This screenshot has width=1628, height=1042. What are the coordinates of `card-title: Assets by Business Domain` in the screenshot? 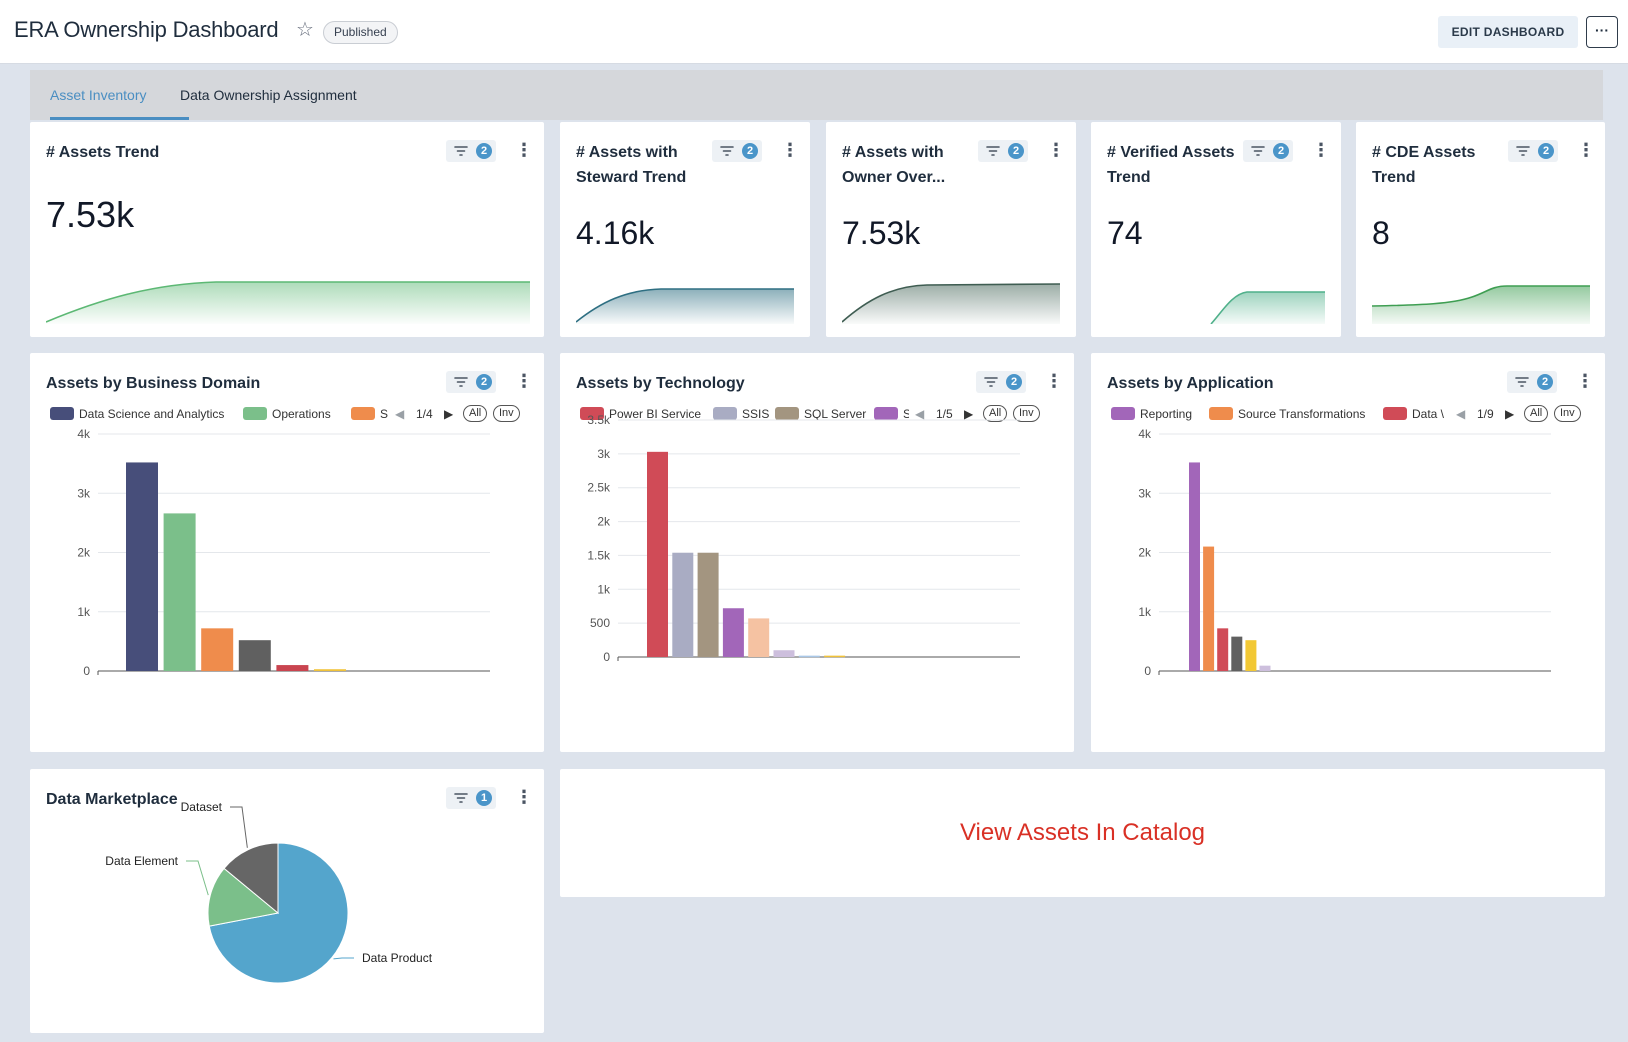 It's located at (153, 383).